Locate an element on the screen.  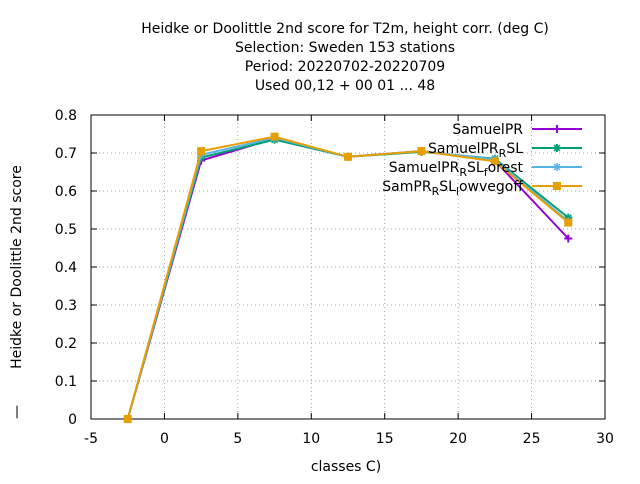
y-tick-label: 0 is located at coordinates (72, 420).